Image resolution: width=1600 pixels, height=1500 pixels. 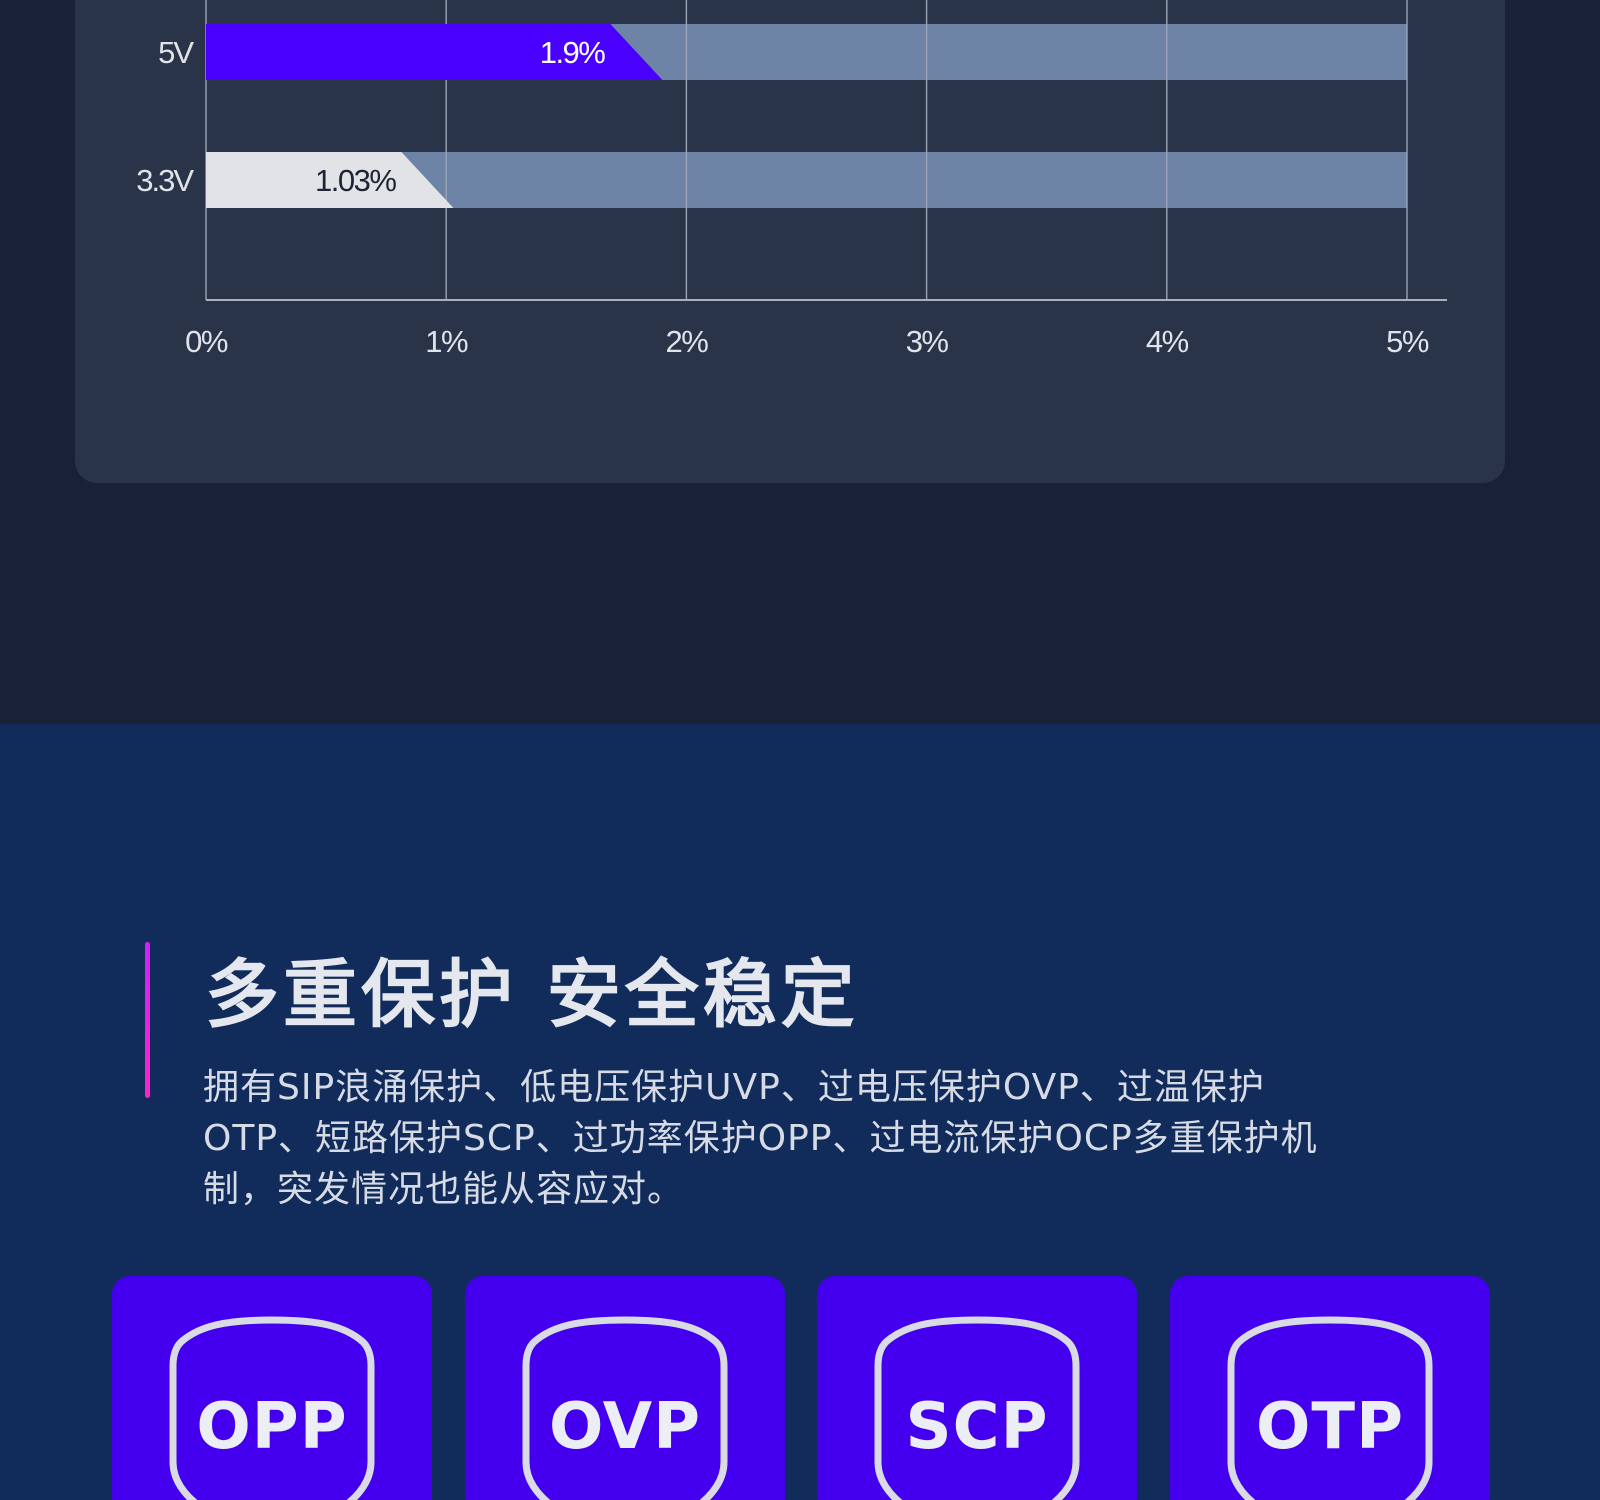 What do you see at coordinates (1407, 341) in the screenshot?
I see `x-tick-label: 5%` at bounding box center [1407, 341].